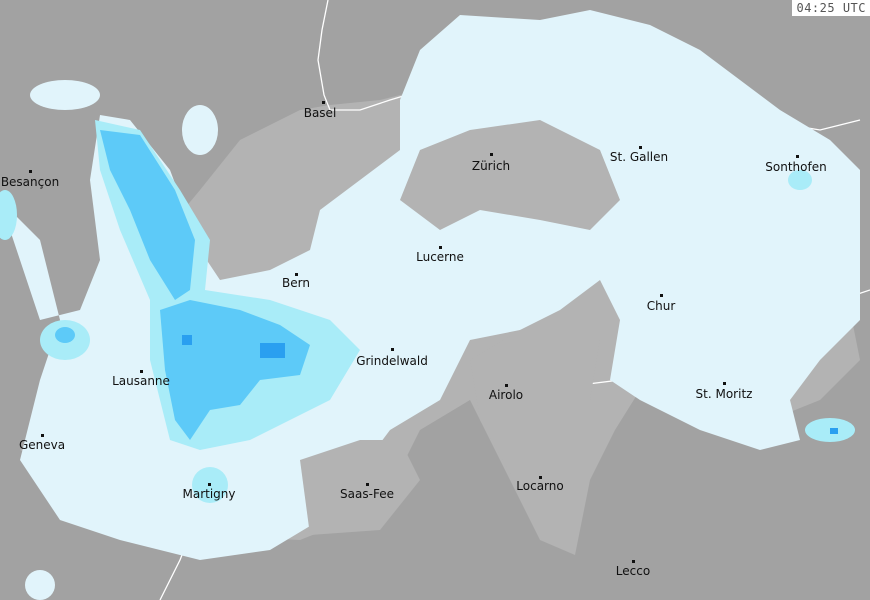 This screenshot has width=870, height=600. What do you see at coordinates (540, 486) in the screenshot?
I see `city-label-locarno: Locarno` at bounding box center [540, 486].